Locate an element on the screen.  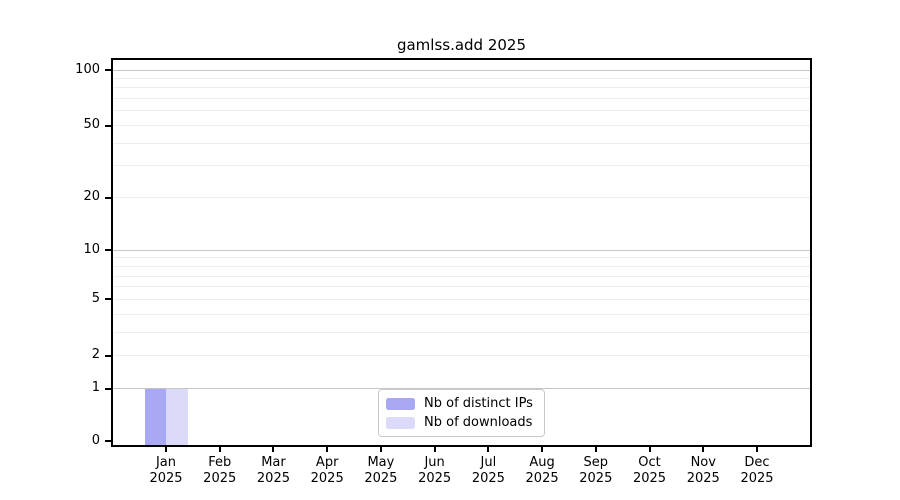
legend-item-distinct-ips: Nb of distinct IPs is located at coordinates (461, 403).